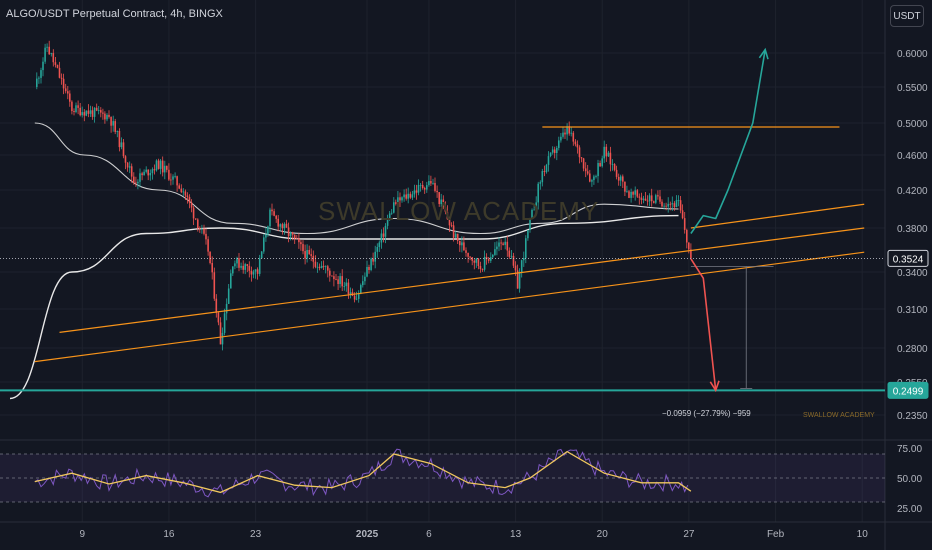 This screenshot has height=550, width=932. What do you see at coordinates (908, 259) in the screenshot?
I see `current-price-badge-text: 0.3524` at bounding box center [908, 259].